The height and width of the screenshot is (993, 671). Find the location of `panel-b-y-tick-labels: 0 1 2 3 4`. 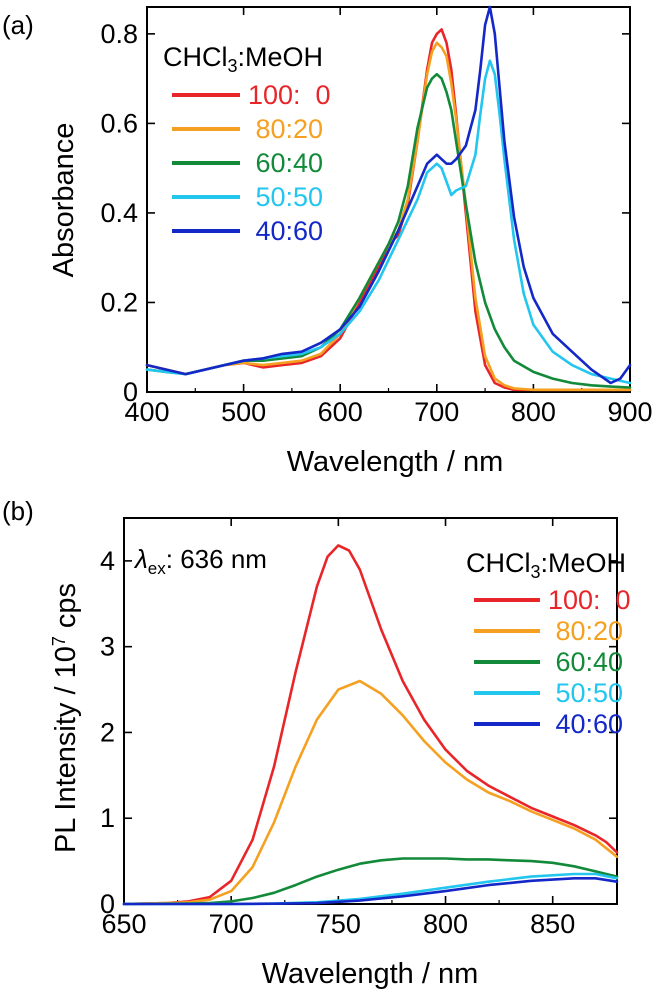

panel-b-y-tick-labels: 0 1 2 3 4 is located at coordinates (107, 732).